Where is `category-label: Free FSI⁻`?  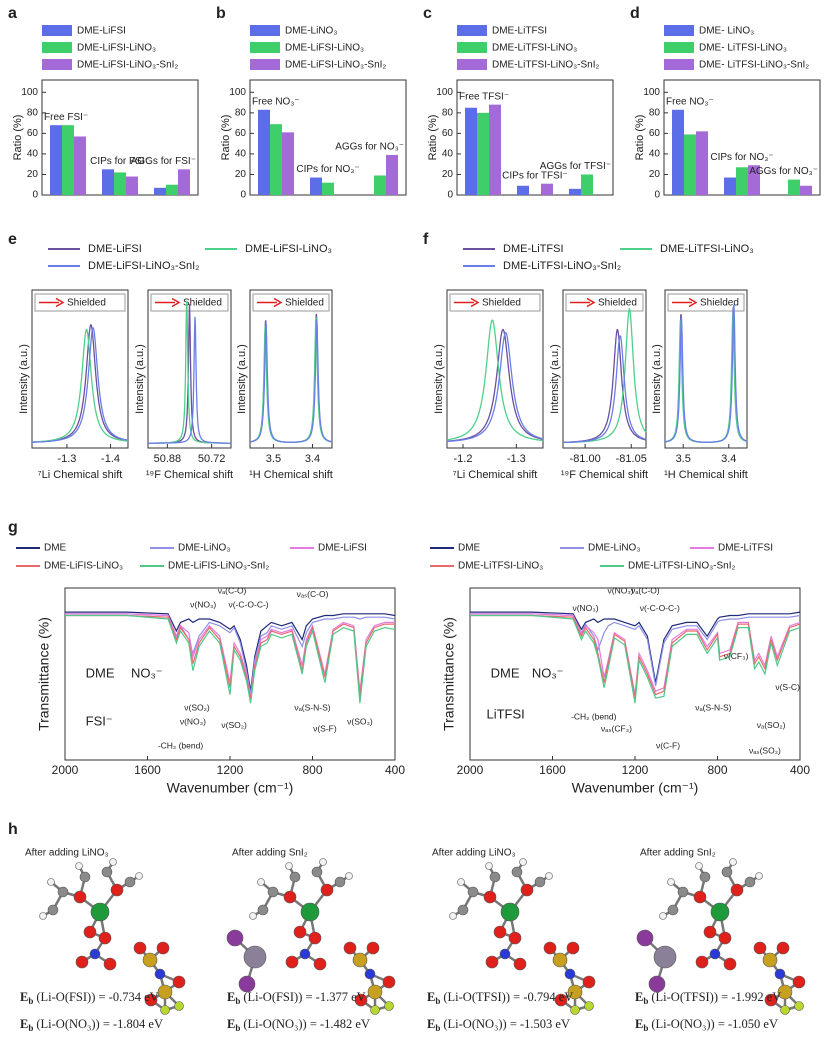 category-label: Free FSI⁻ is located at coordinates (66, 117).